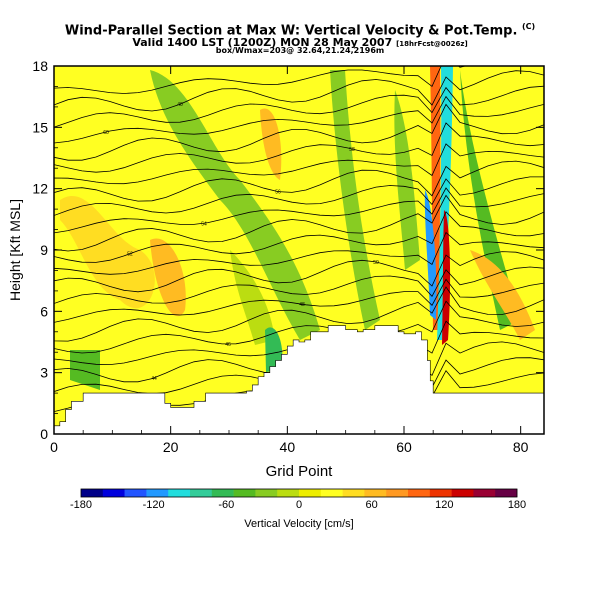 The width and height of the screenshot is (600, 600). I want to click on colorbar: -180 -120 -60 0 60 120 180, so click(298, 499).